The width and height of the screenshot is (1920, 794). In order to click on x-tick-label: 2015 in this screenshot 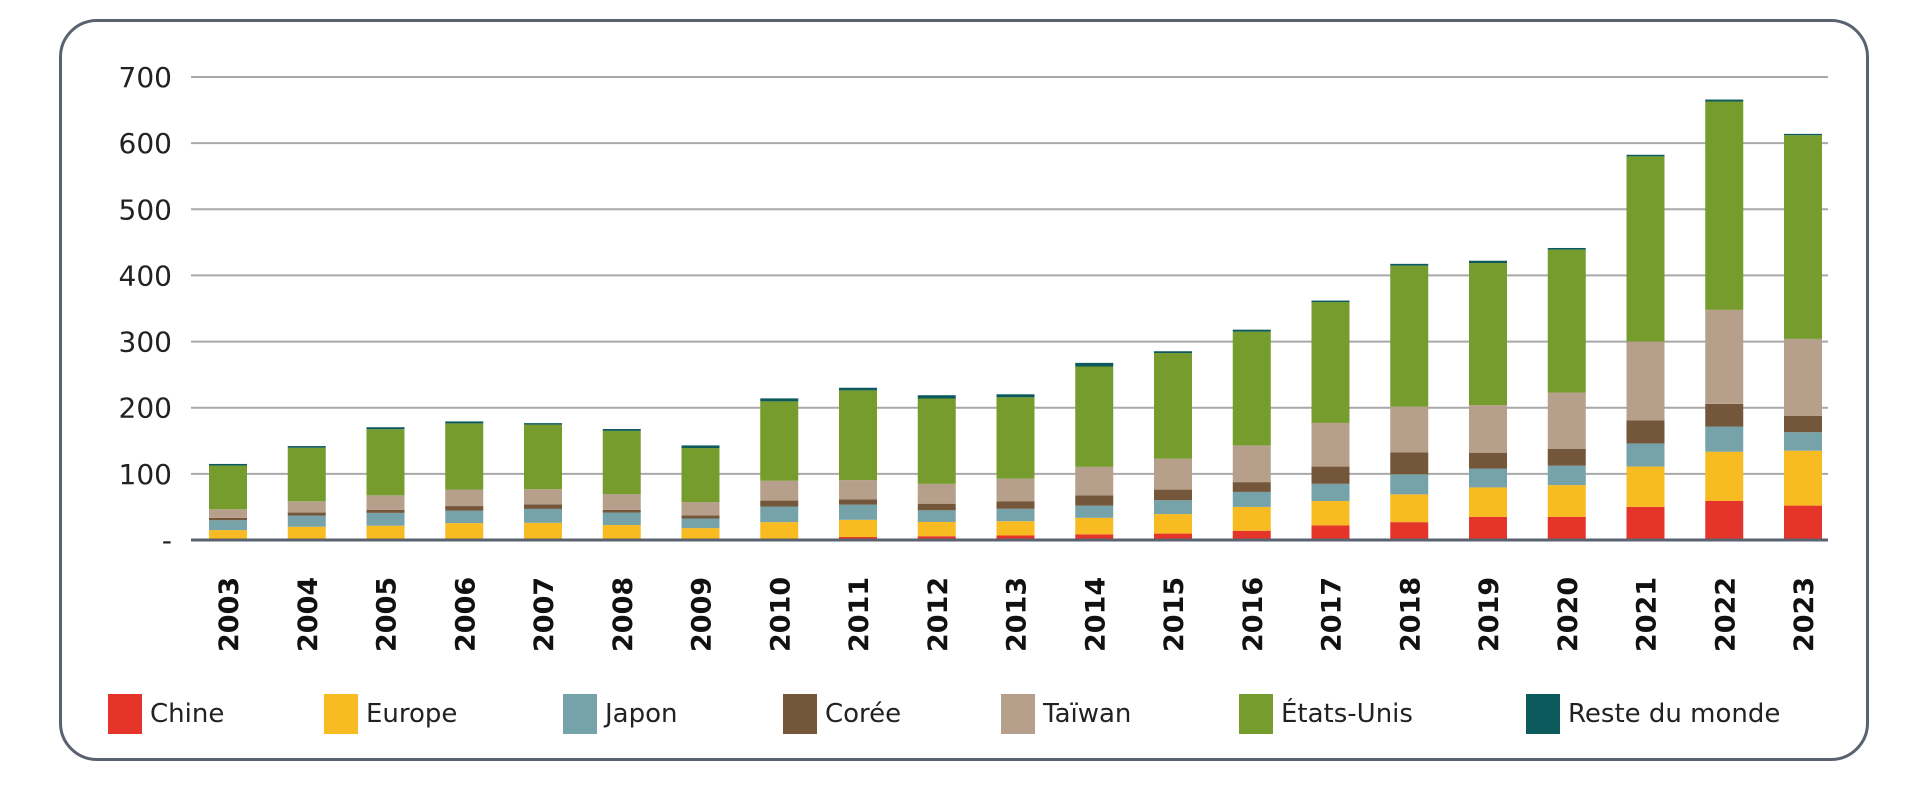, I will do `click(1174, 614)`.